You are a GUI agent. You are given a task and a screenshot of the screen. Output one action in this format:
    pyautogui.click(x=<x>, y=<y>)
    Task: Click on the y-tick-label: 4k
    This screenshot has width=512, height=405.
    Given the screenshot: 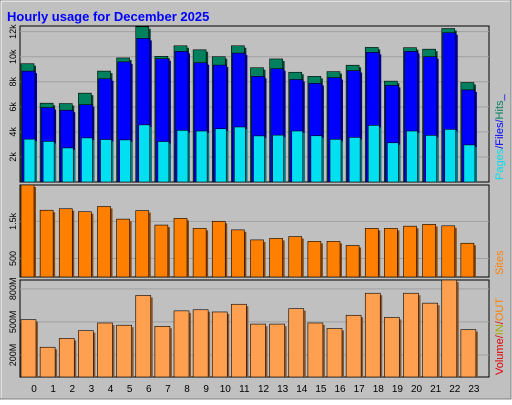 What is the action you would take?
    pyautogui.click(x=13, y=132)
    